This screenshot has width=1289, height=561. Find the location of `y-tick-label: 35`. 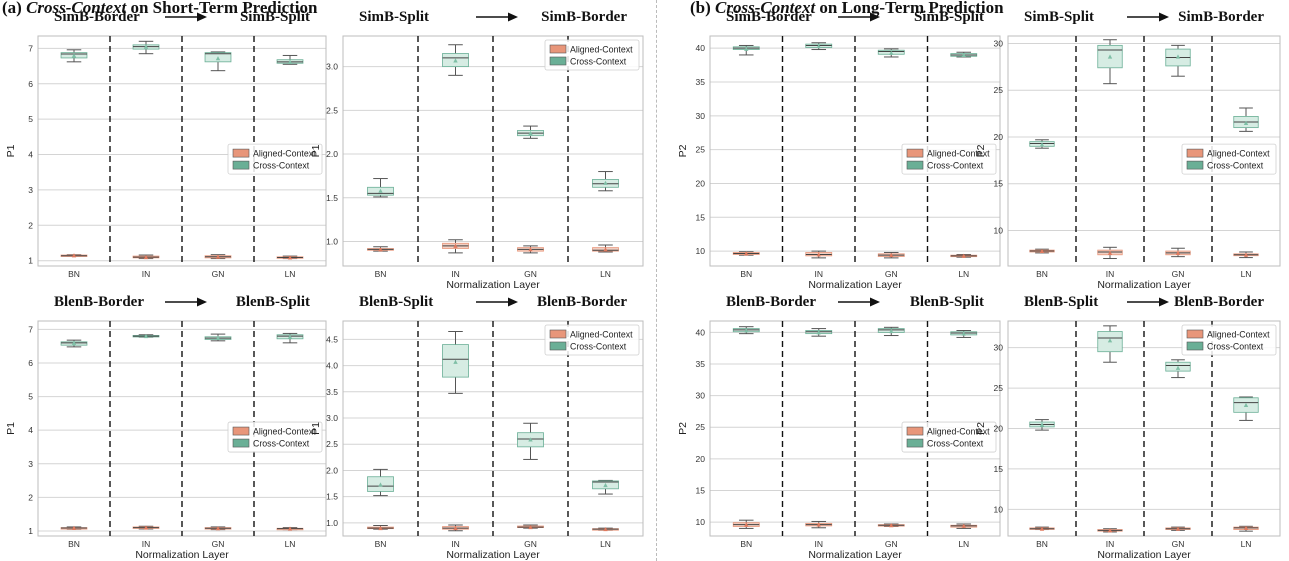

y-tick-label: 35 is located at coordinates (701, 364).